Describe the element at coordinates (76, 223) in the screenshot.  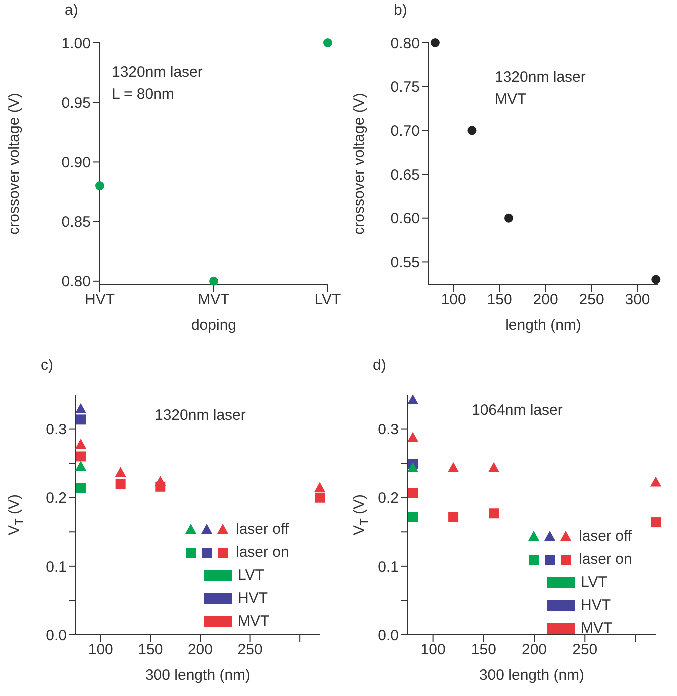
I see `y-tick-label: 0.85` at that location.